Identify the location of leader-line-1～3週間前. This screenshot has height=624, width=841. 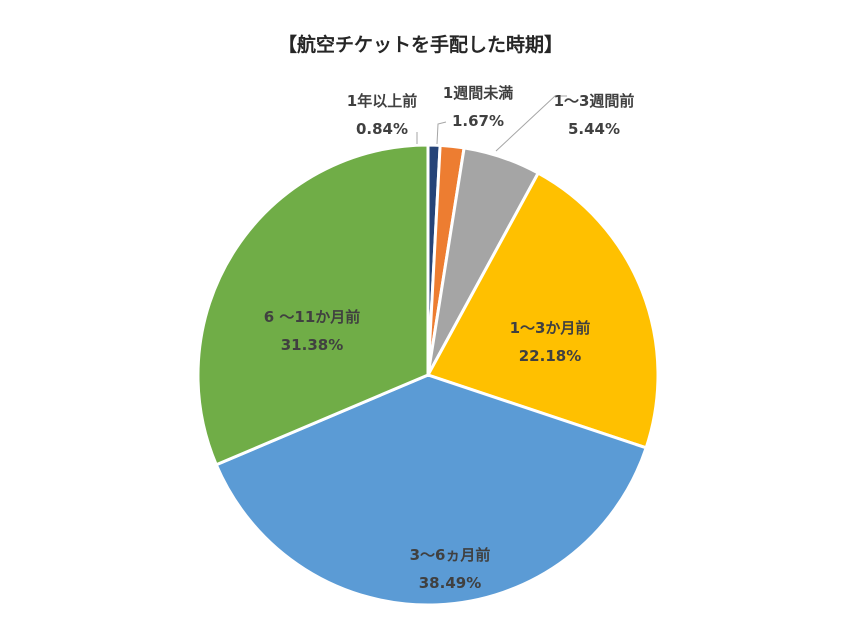
(531, 123).